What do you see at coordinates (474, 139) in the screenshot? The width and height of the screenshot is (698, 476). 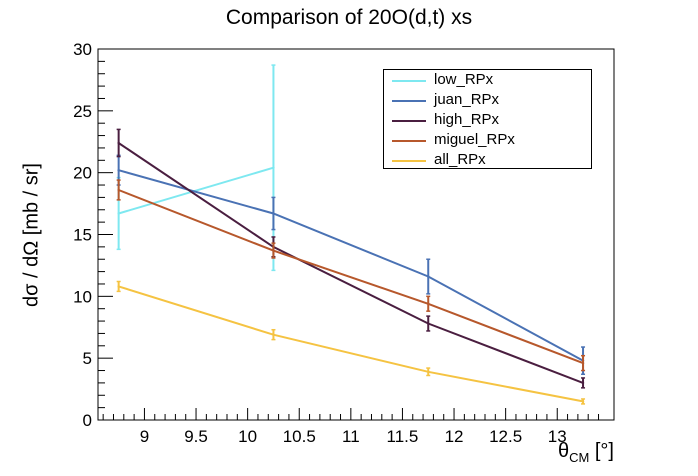 I see `legend-label-miguel: miguel_RPx` at bounding box center [474, 139].